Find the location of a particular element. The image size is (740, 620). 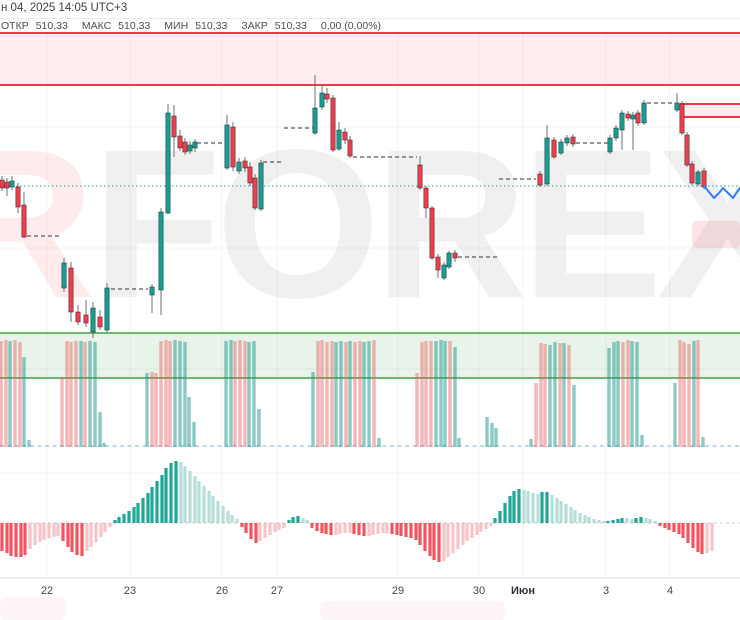

watermark-blob-bottom-center is located at coordinates (412, 610).